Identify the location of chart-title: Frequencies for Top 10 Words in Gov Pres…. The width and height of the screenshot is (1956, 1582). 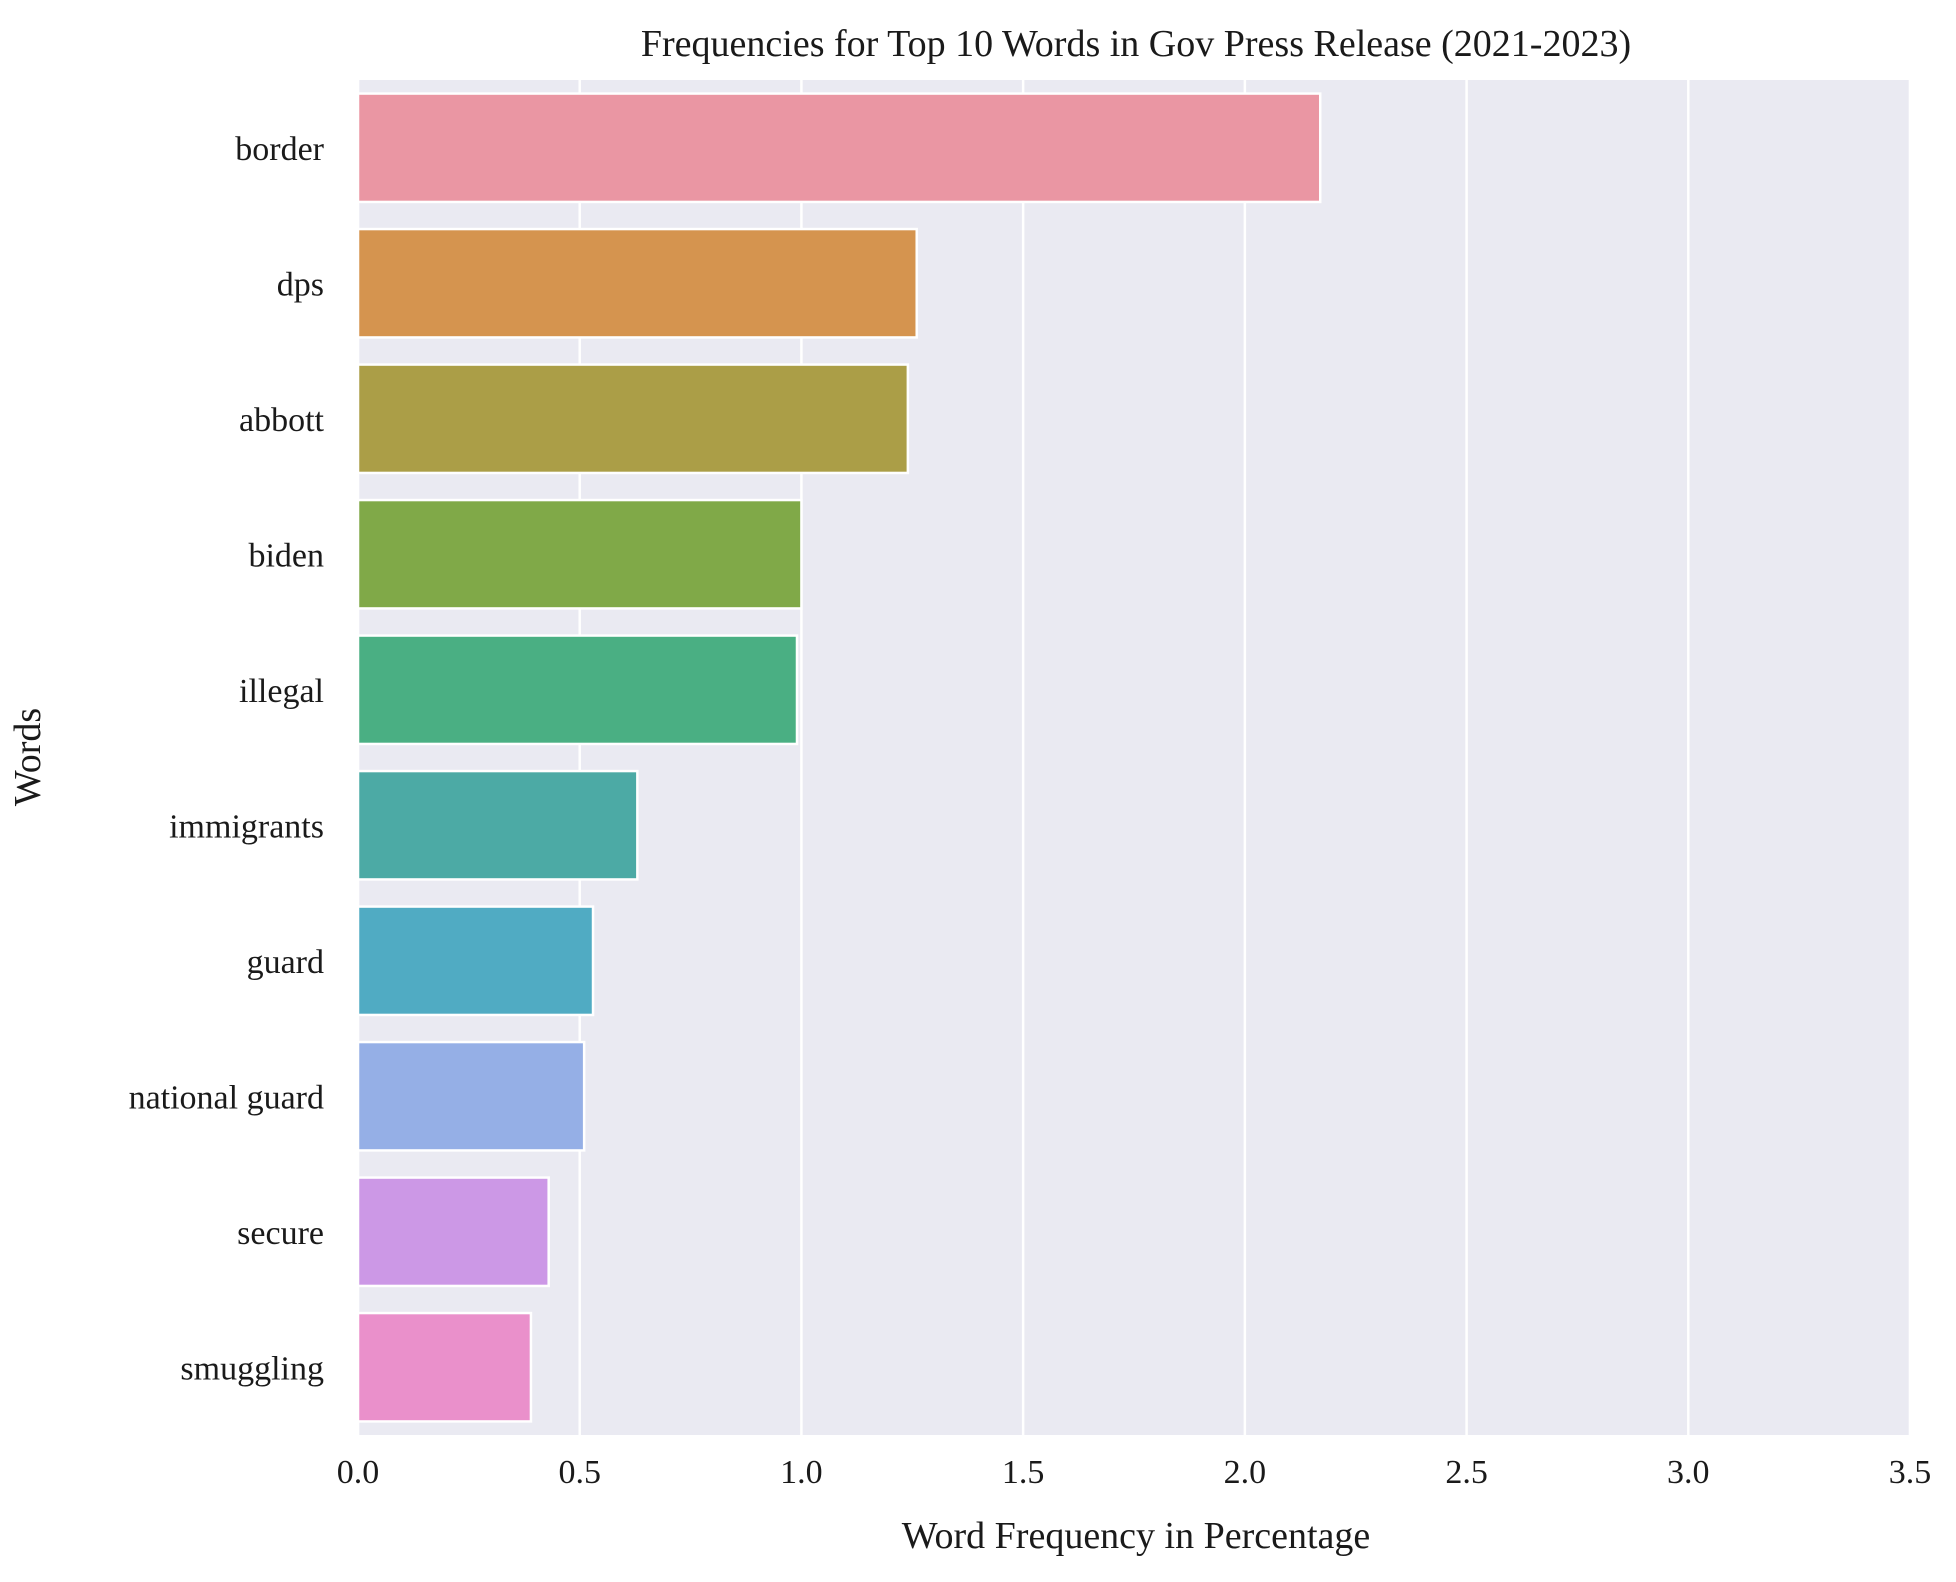
(1136, 44).